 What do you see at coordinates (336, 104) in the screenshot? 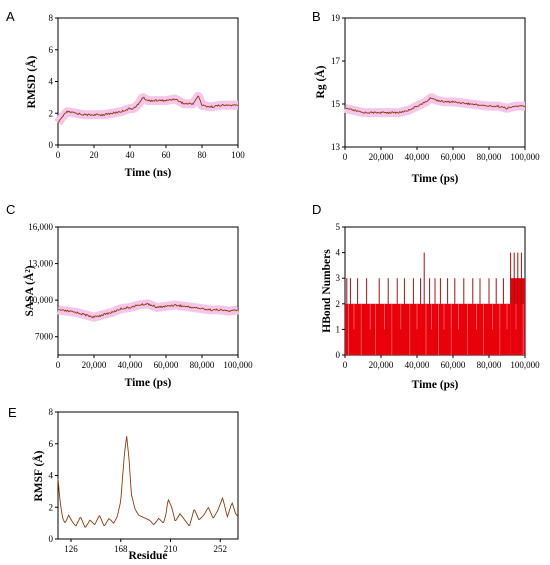
I see `y-tick-label: 15` at bounding box center [336, 104].